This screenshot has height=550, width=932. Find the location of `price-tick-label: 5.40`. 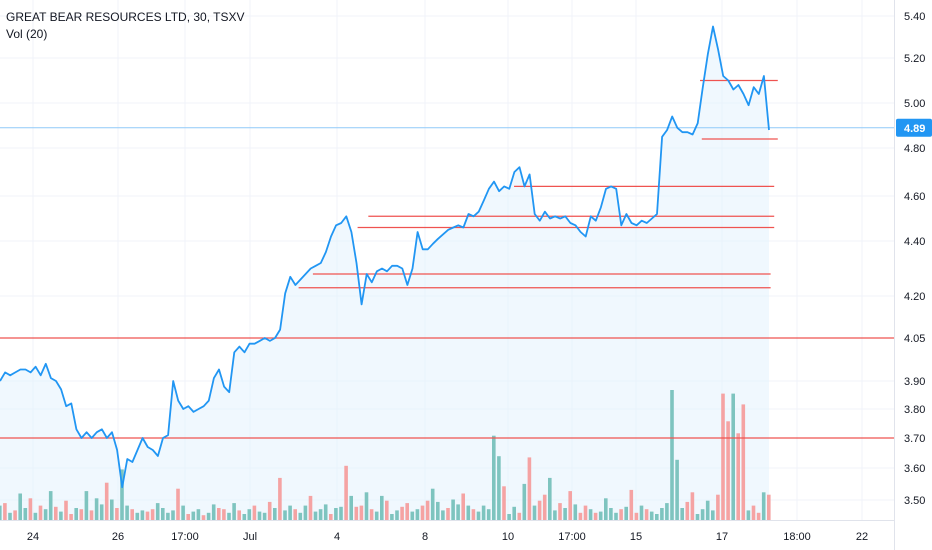

price-tick-label: 5.40 is located at coordinates (914, 17).